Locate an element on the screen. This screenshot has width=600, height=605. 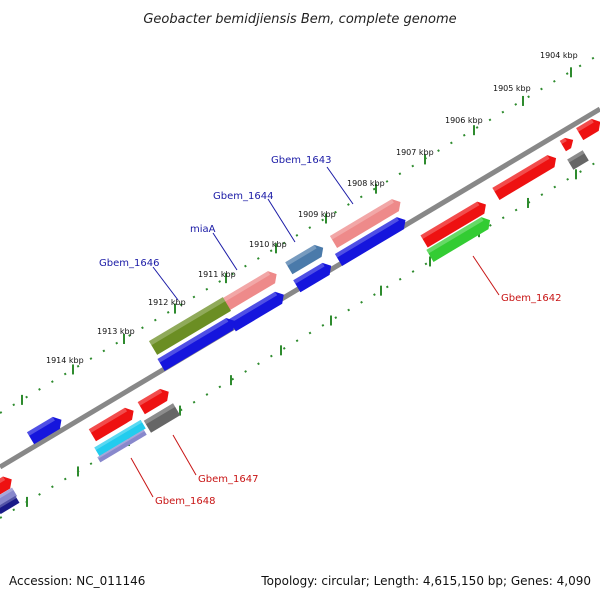
tick-label: 1907 kbp is located at coordinates (415, 152).